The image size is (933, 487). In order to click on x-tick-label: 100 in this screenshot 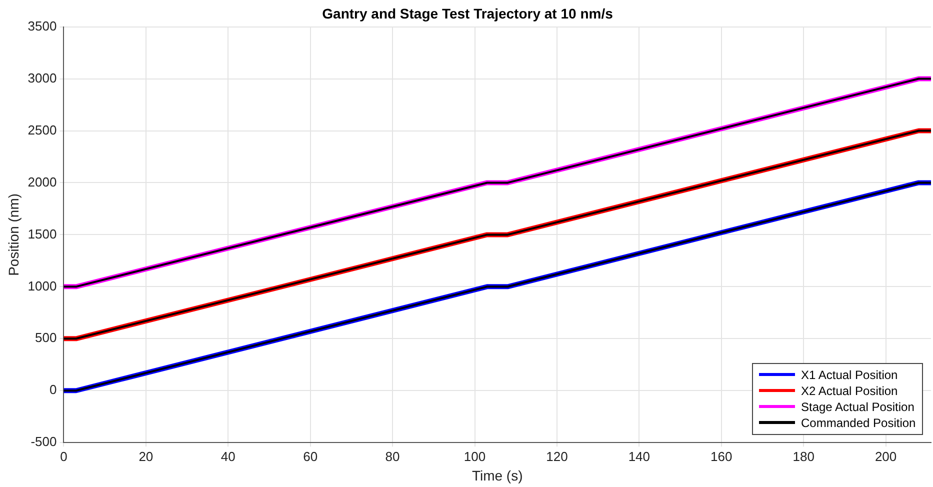, I will do `click(475, 456)`.